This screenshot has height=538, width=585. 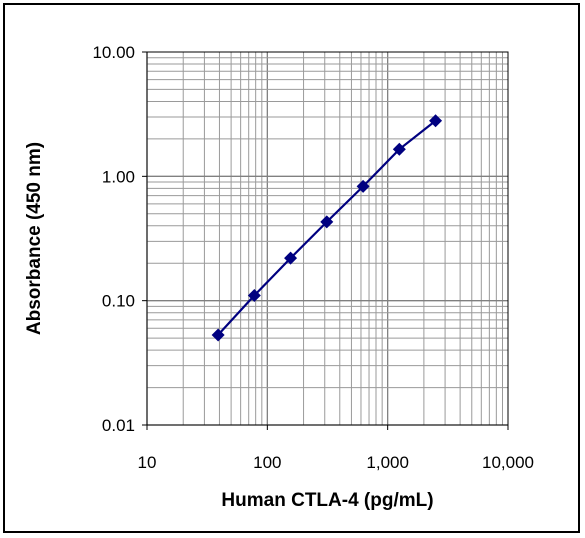 What do you see at coordinates (118, 176) in the screenshot?
I see `y-tick-label: 1.00` at bounding box center [118, 176].